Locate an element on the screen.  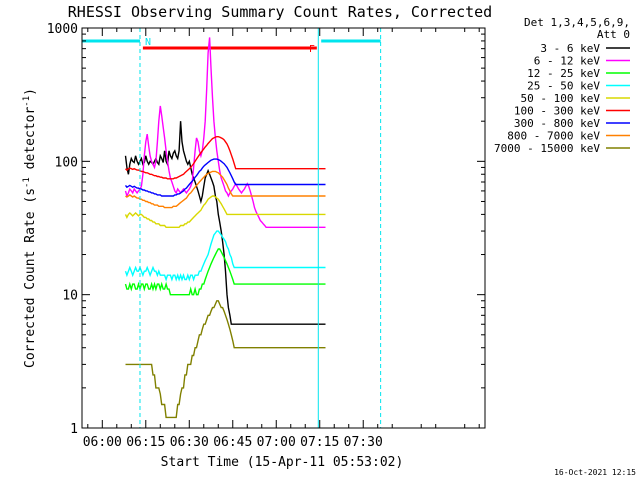
legend-entry-label: 300 - 800 keV is located at coordinates (557, 123).